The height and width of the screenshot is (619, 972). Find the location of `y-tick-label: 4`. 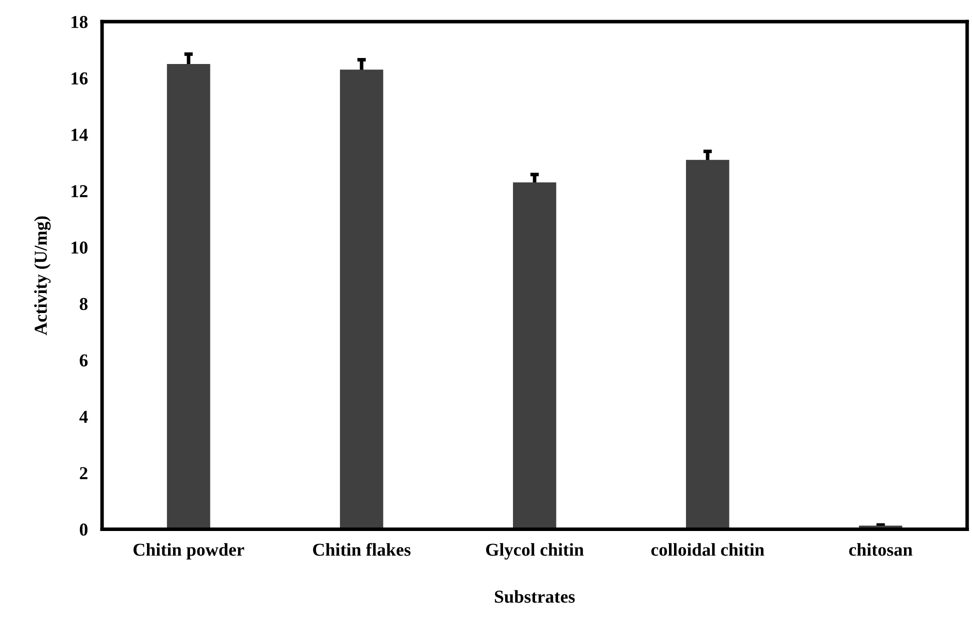

y-tick-label: 4 is located at coordinates (83, 416).